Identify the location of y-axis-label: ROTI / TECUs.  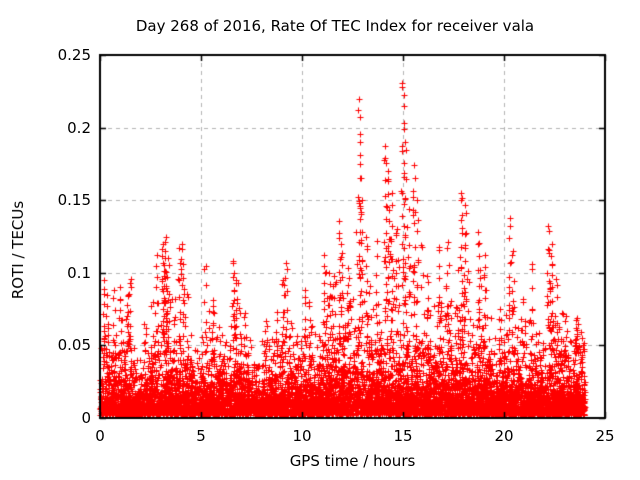
(18, 250).